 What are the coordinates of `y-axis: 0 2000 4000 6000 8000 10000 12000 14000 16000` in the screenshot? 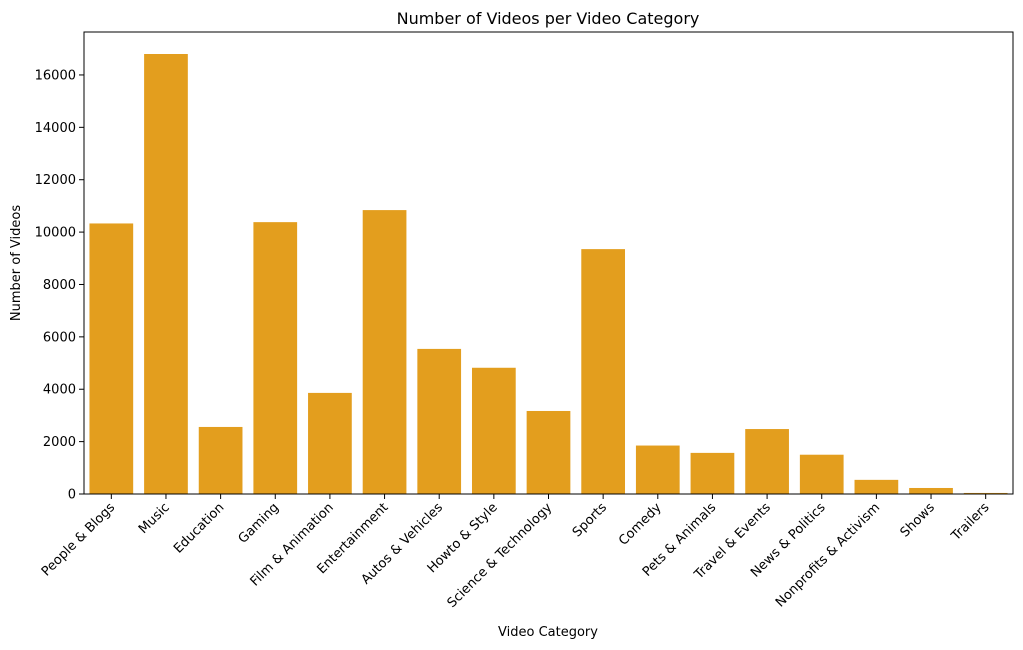 It's located at (59, 285).